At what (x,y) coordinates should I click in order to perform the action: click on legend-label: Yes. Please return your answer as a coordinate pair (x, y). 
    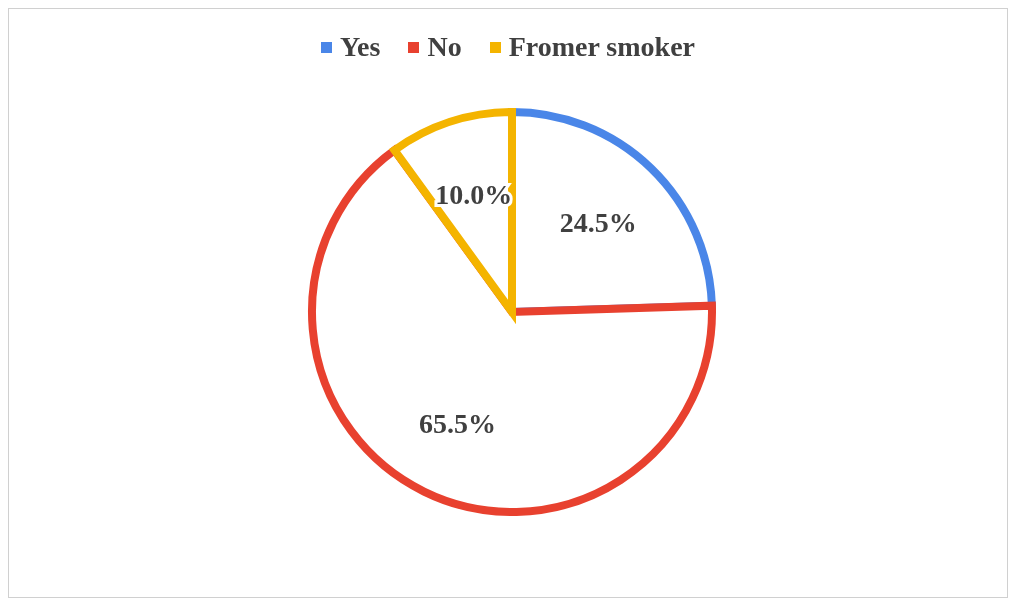
    Looking at the image, I should click on (360, 47).